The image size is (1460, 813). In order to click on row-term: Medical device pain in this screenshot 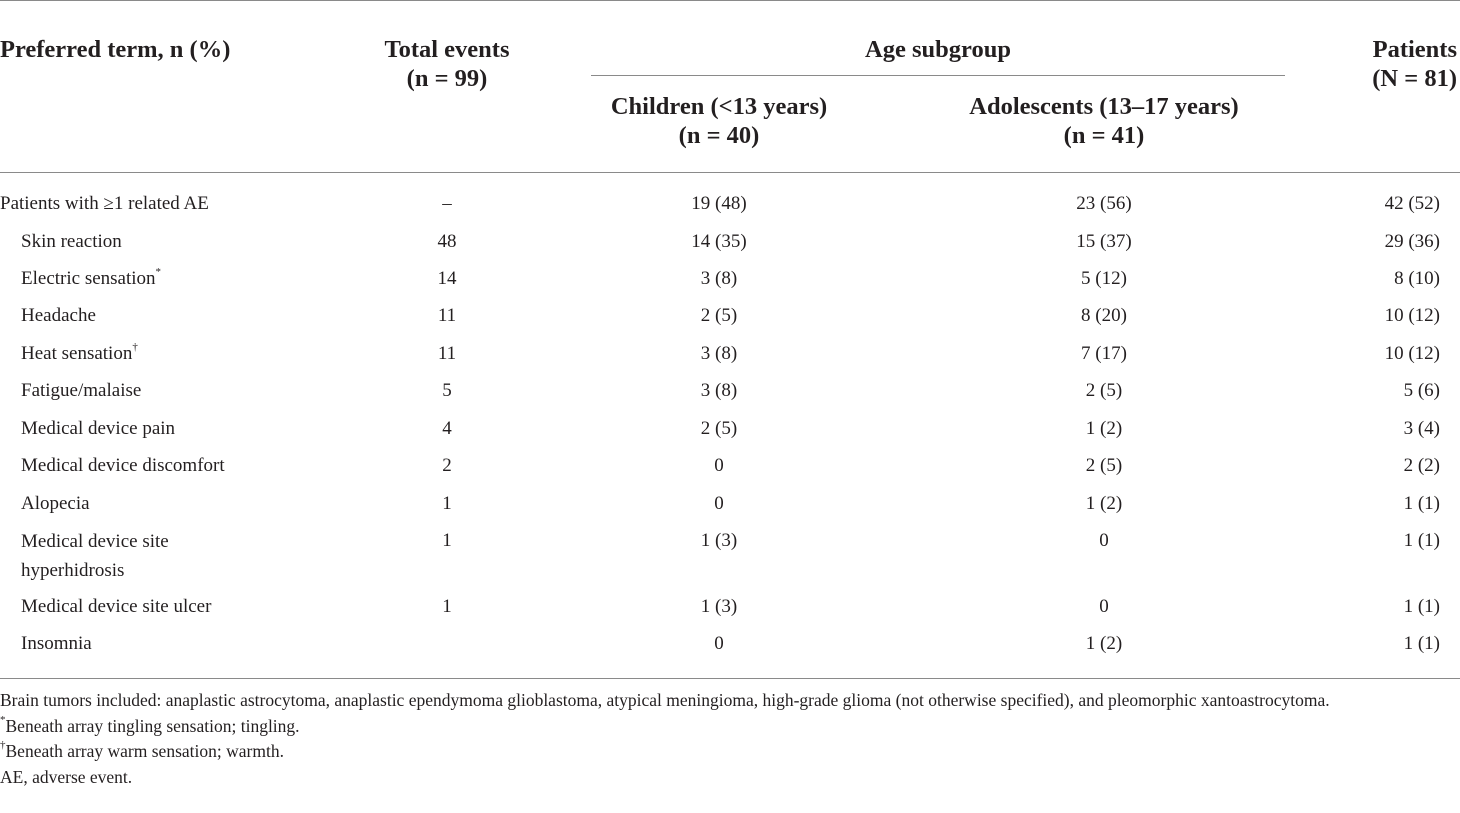, I will do `click(98, 428)`.